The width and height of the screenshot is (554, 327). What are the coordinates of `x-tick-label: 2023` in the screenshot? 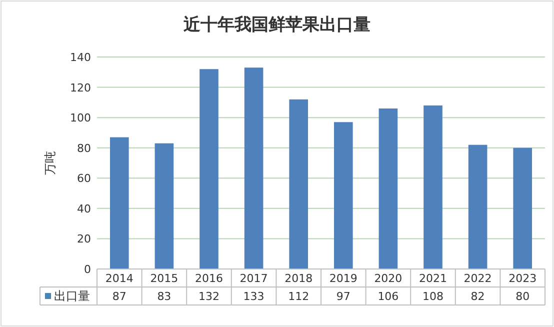 It's located at (522, 278).